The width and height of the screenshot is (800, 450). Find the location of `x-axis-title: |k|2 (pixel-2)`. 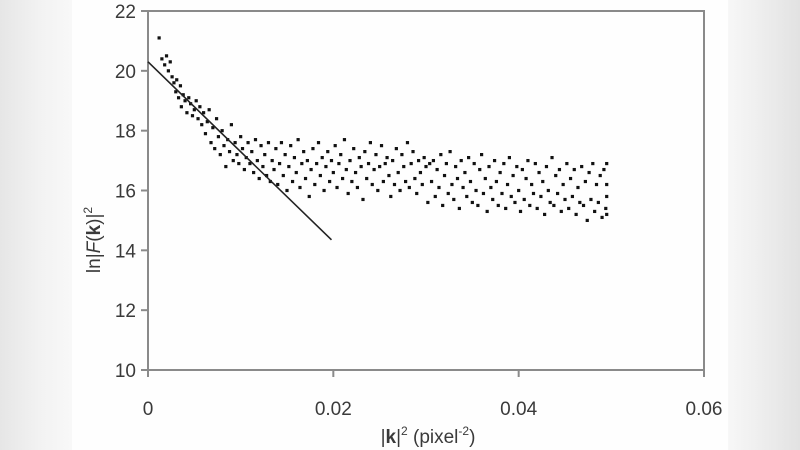

x-axis-title: |k|2 (pixel-2) is located at coordinates (428, 436).